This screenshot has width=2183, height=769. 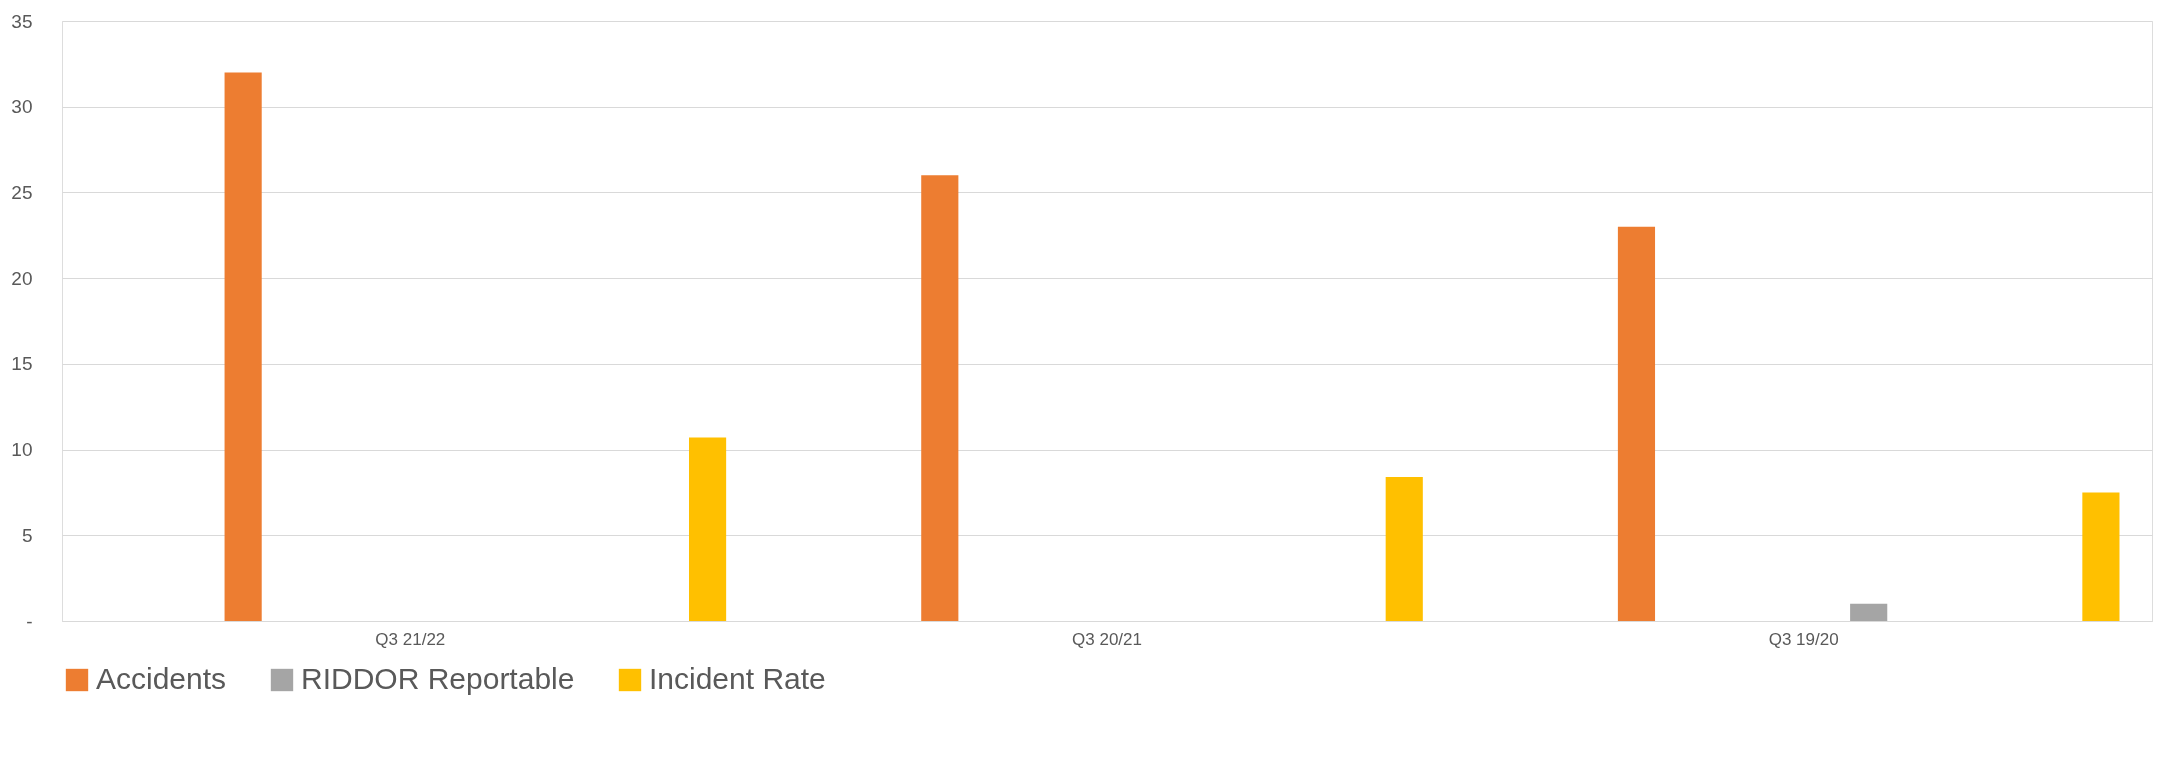 I want to click on y-tick-label: 30, so click(x=22, y=107).